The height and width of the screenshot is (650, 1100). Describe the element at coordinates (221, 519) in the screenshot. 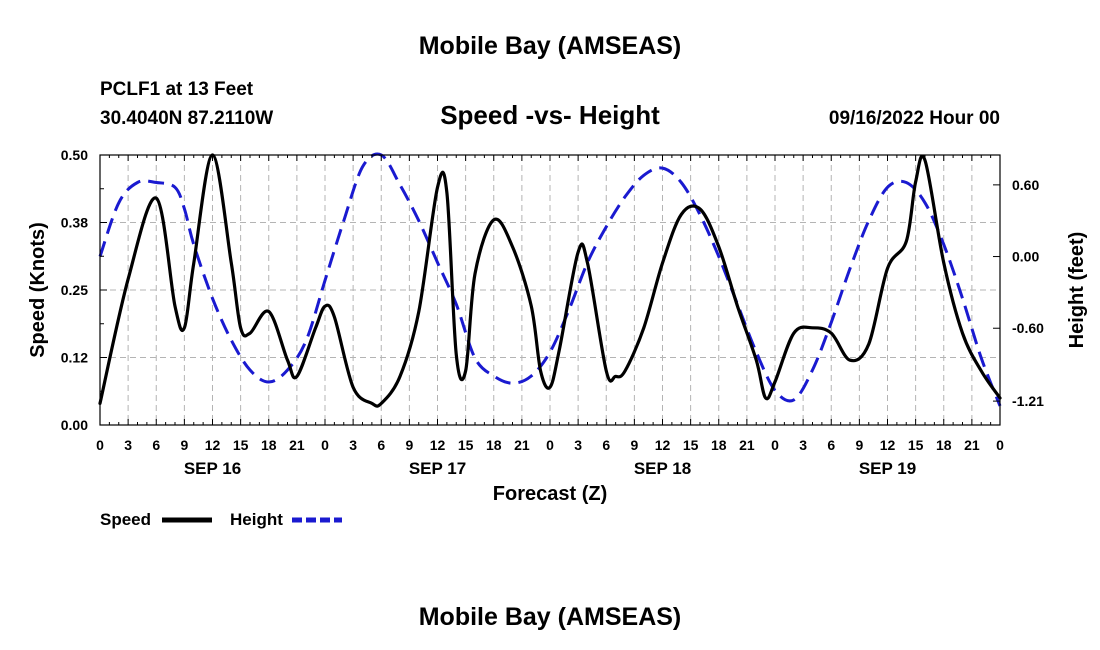

I see `legend: Speed Height` at that location.